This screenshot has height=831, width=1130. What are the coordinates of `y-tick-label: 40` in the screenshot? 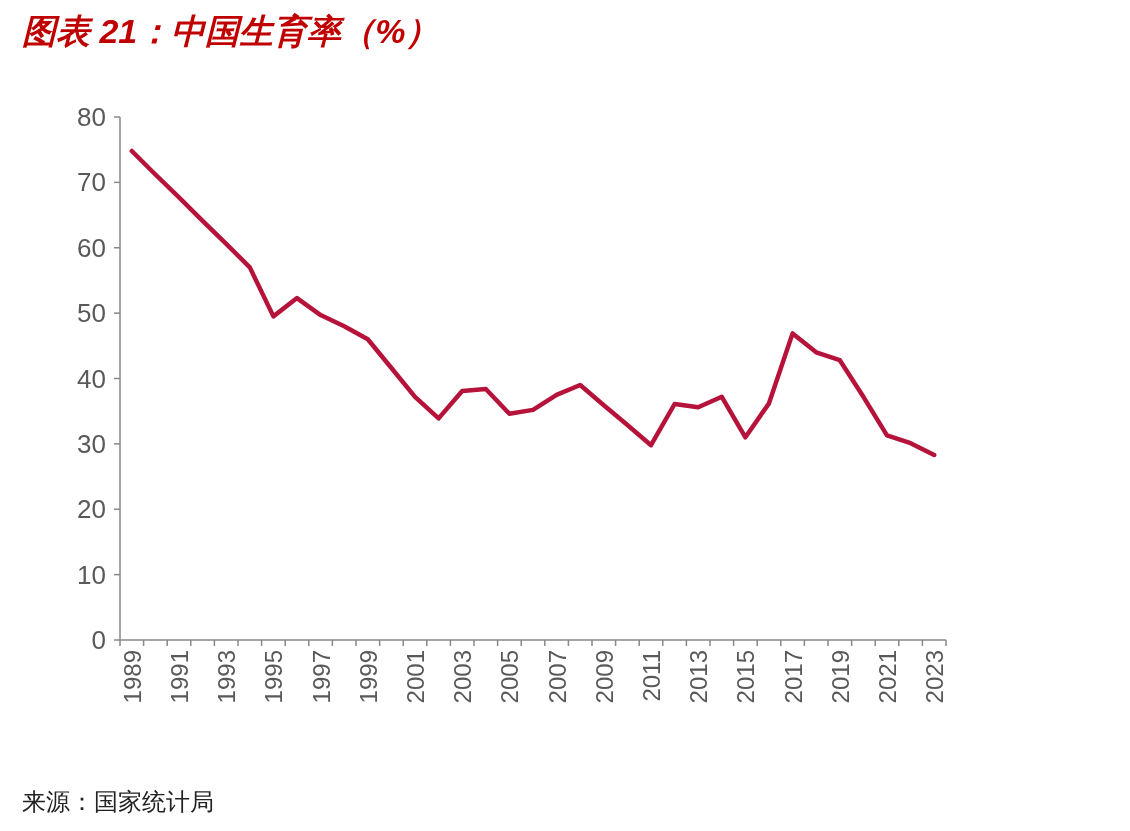 It's located at (91, 378).